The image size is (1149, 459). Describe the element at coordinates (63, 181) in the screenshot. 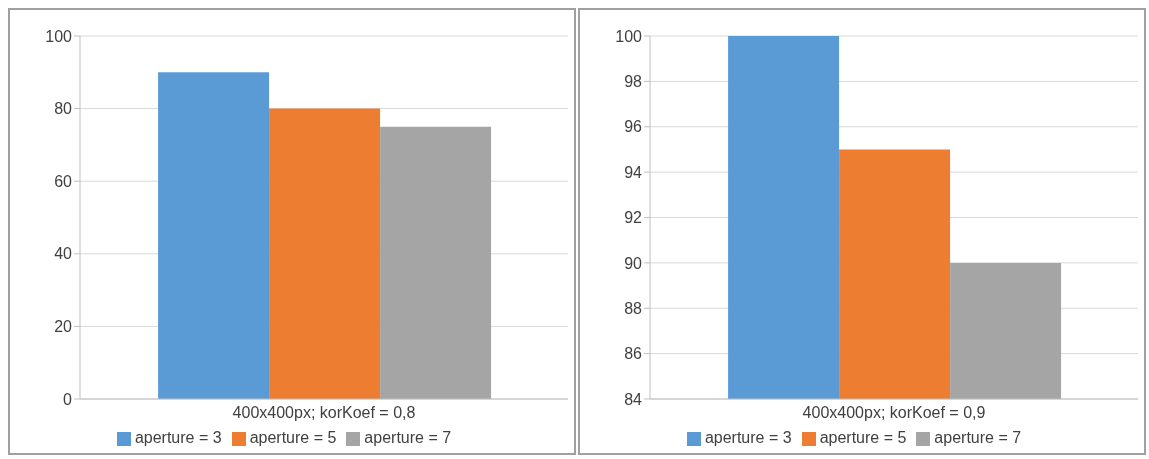

I see `y-tick-label: 60` at that location.